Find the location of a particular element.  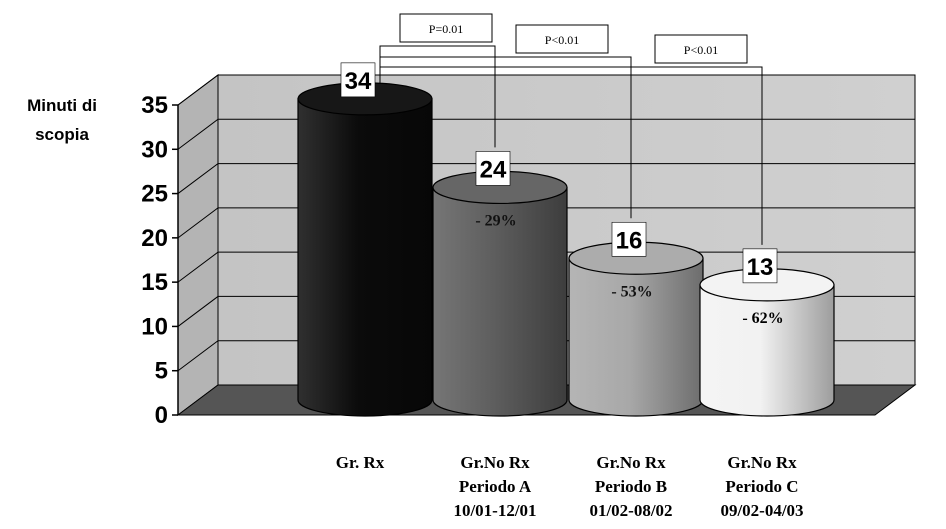

bar: 13 - 62% is located at coordinates (767, 332).